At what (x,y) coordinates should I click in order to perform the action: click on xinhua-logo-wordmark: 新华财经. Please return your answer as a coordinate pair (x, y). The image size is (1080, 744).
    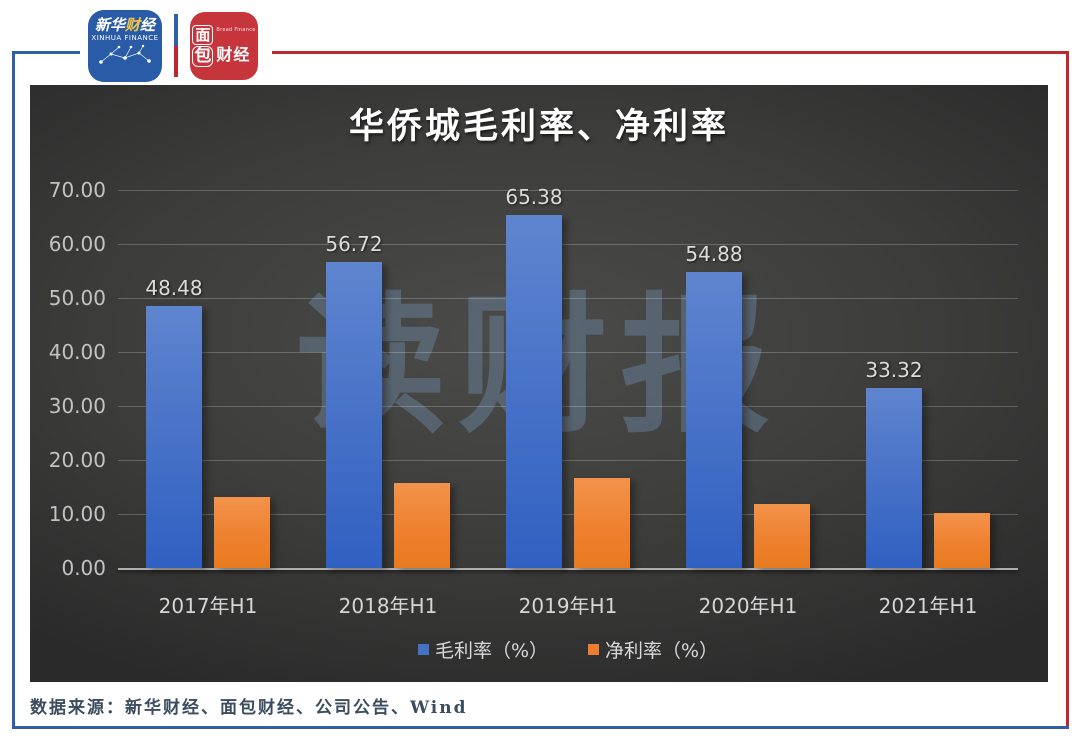
    Looking at the image, I should click on (125, 25).